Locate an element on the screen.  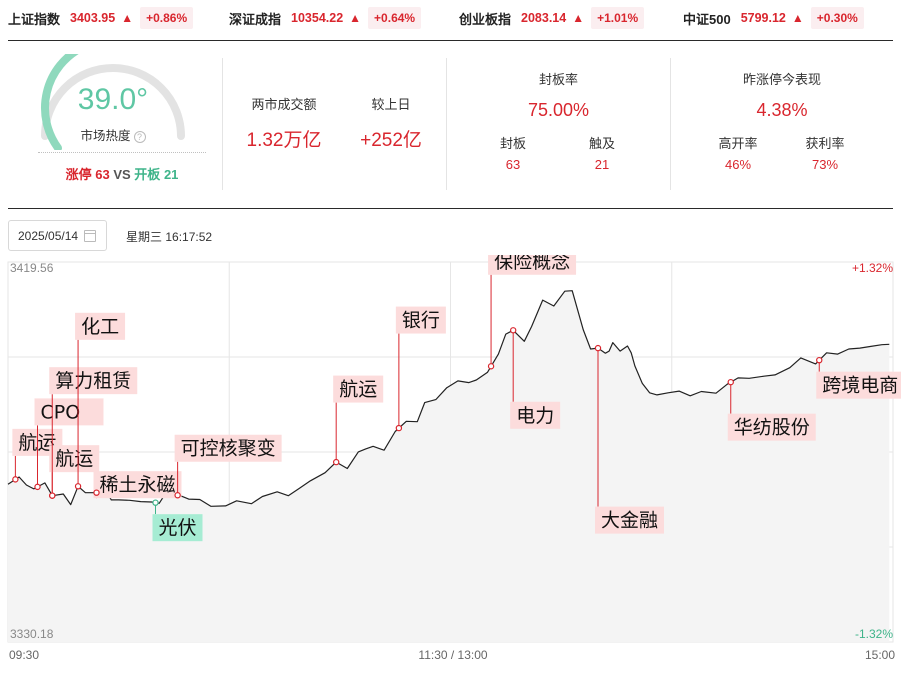
seal-rate-label: 封板率 is located at coordinates (558, 79).